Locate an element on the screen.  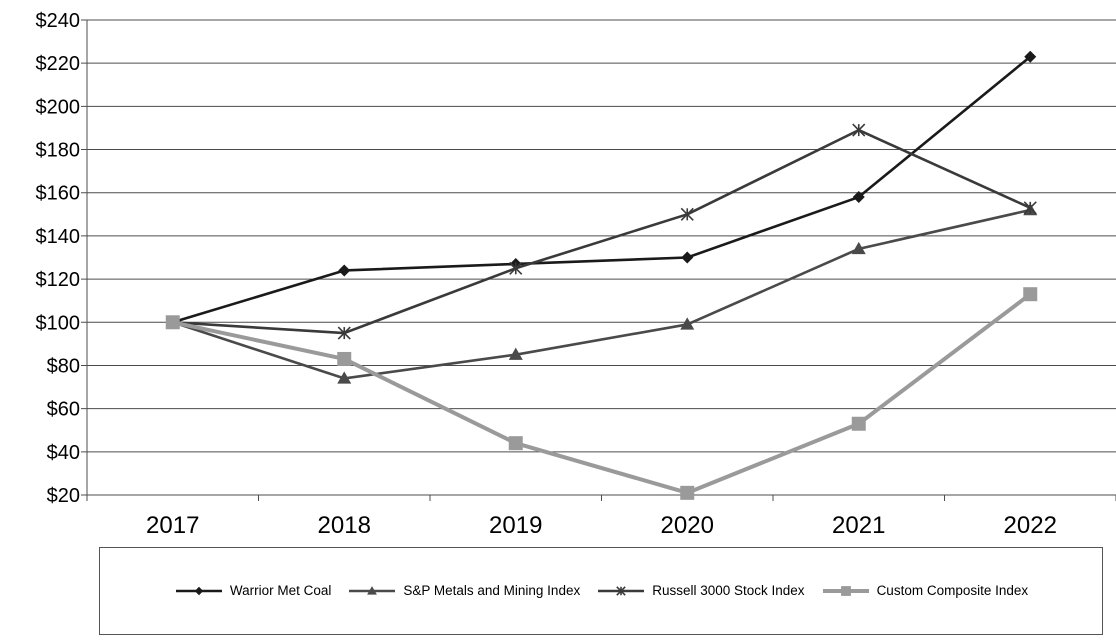
legend-marker-triangle is located at coordinates (372, 590).